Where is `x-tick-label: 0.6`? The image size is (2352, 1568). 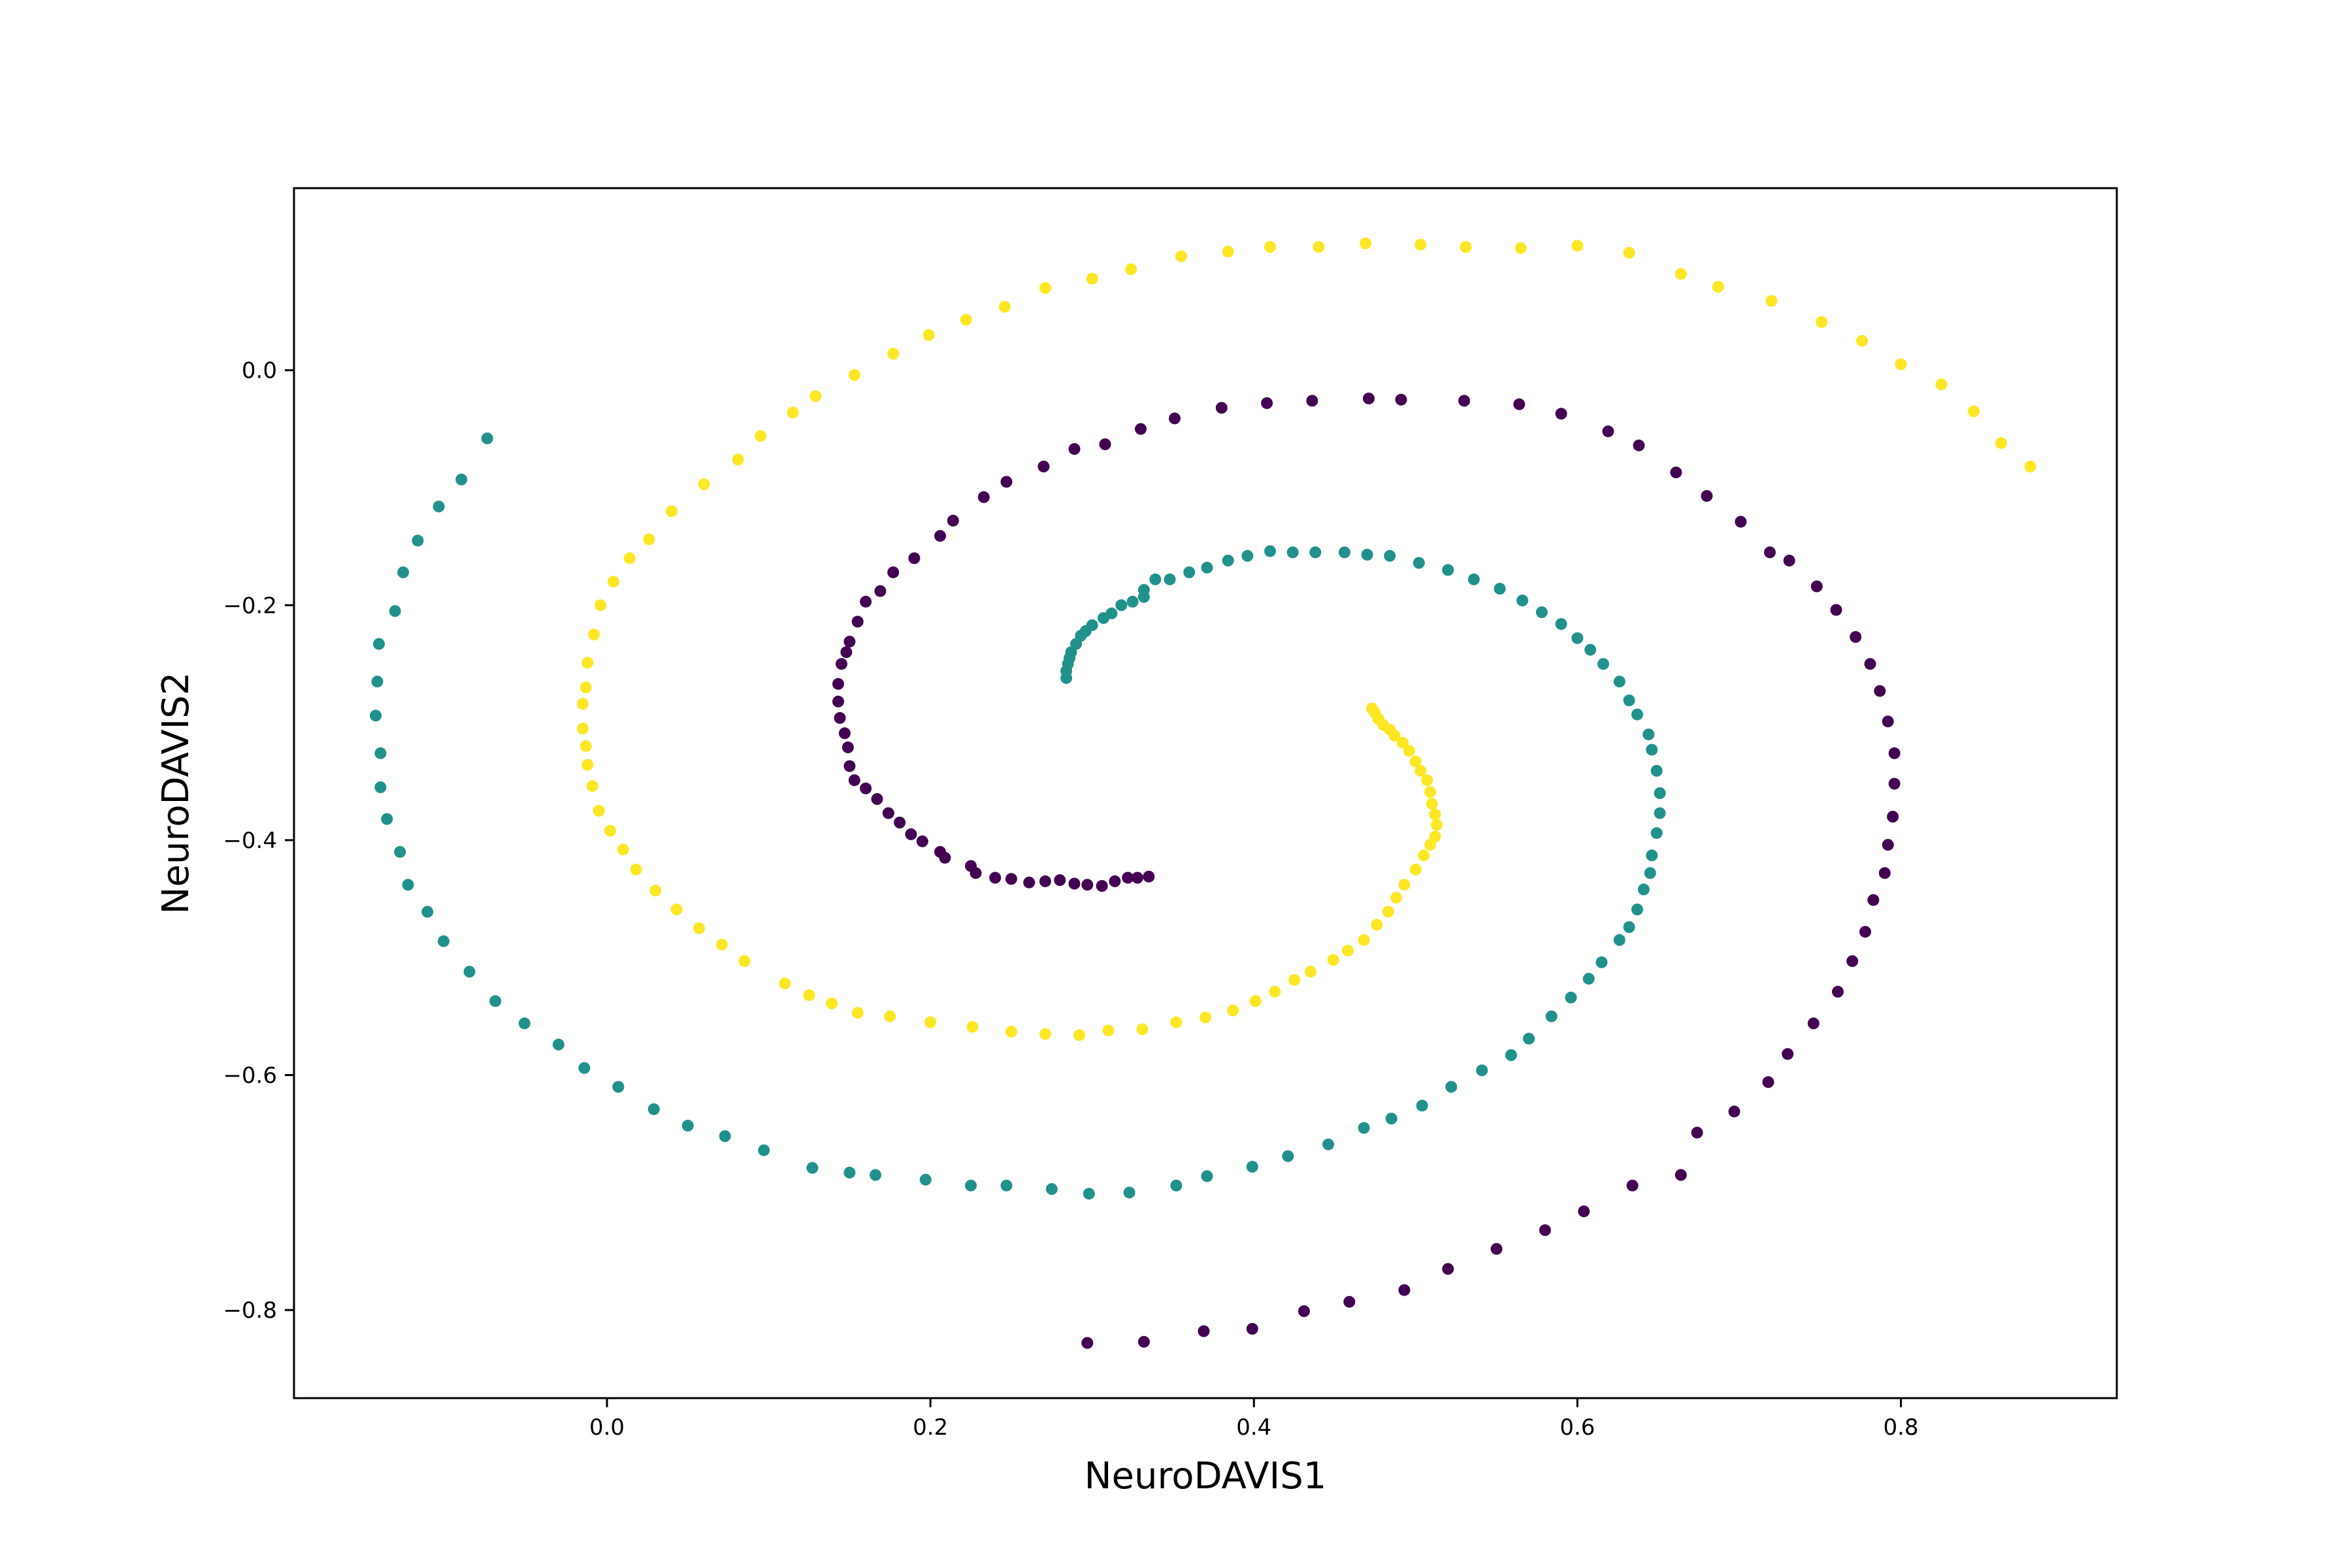
x-tick-label: 0.6 is located at coordinates (1577, 1427).